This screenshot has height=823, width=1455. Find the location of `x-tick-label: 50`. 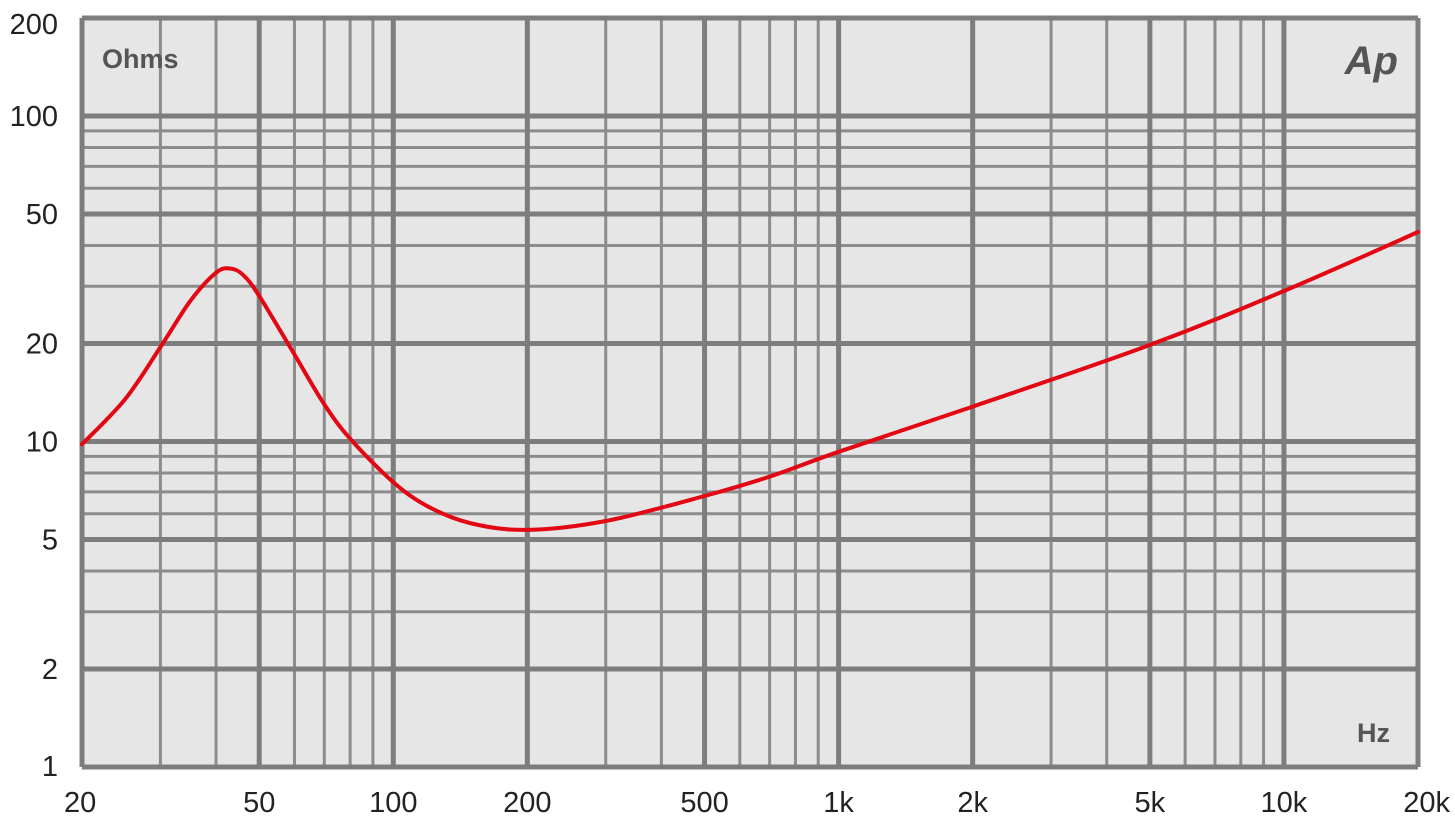

x-tick-label: 50 is located at coordinates (259, 803).